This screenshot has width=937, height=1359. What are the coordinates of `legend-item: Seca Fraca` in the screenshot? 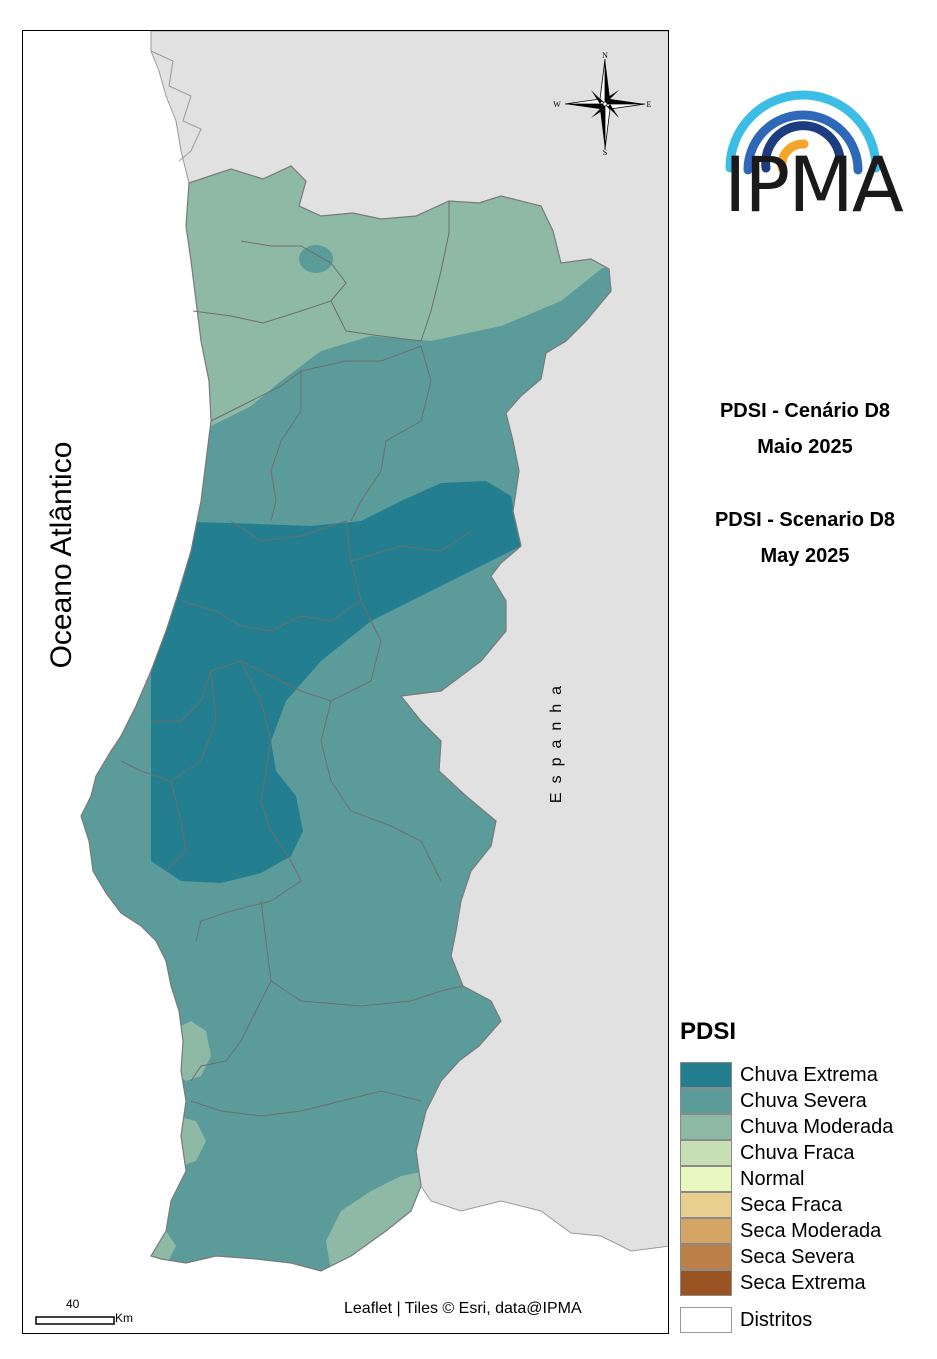 It's located at (761, 1205).